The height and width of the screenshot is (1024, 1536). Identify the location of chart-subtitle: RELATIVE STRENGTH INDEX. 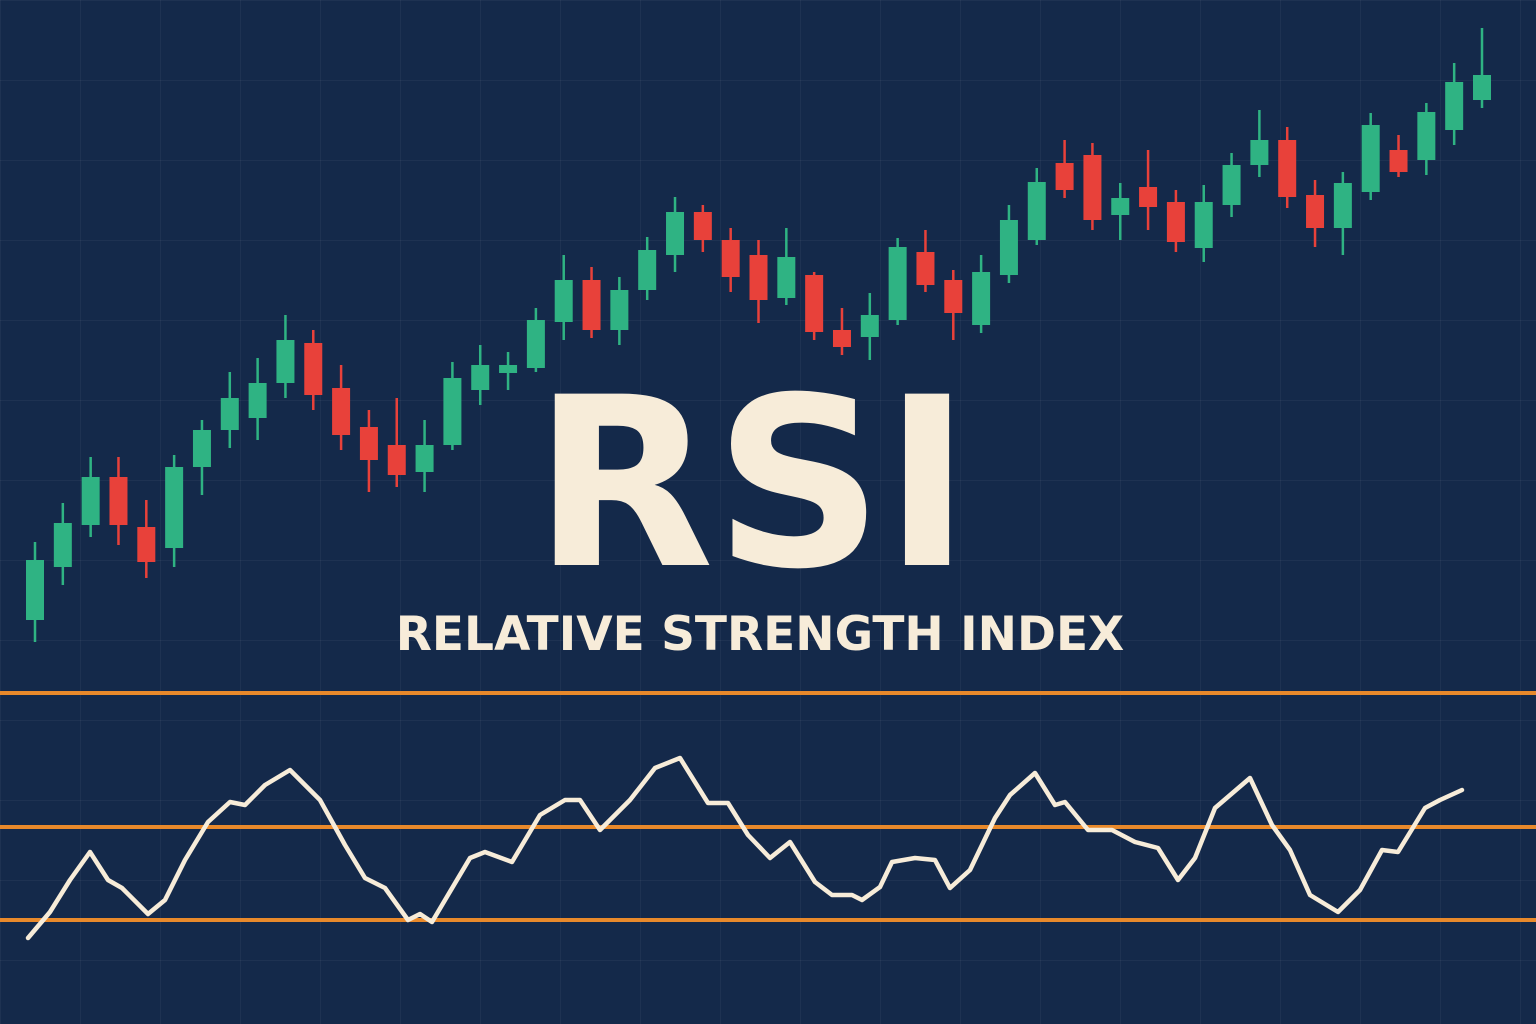
(760, 634).